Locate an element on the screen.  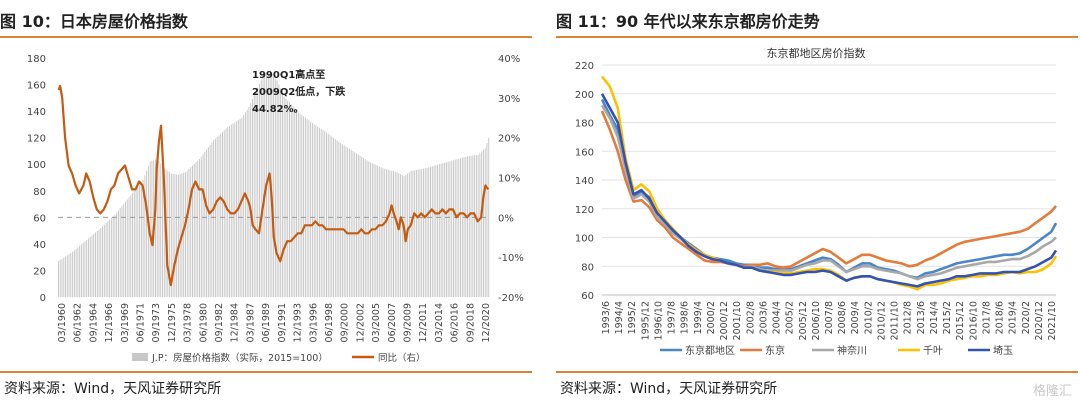
x-tick-label: 2000/12 is located at coordinates (724, 320).